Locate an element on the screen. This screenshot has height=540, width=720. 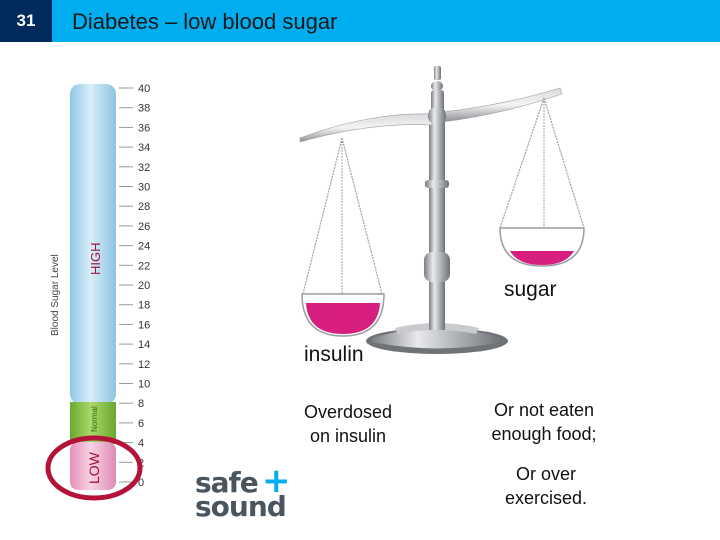
note-line: Or not eaten is located at coordinates (544, 410).